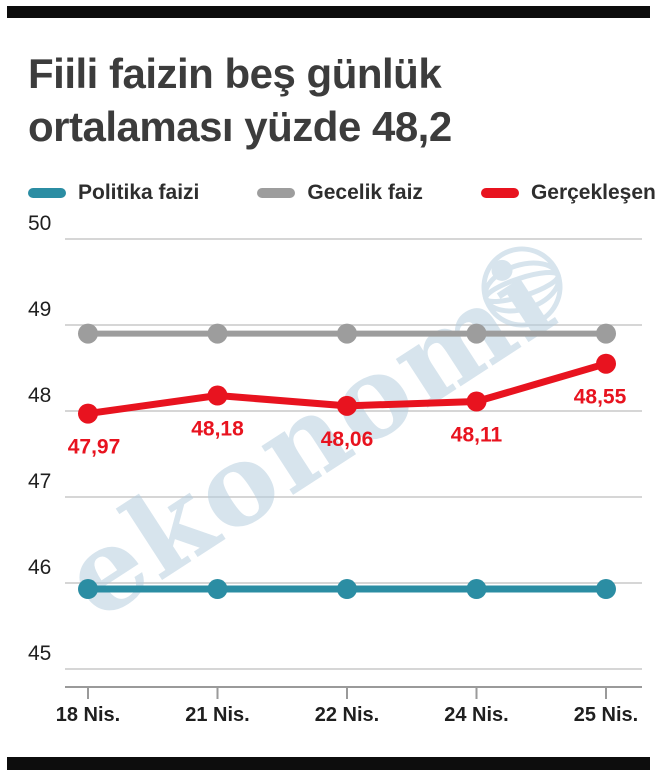 Image resolution: width=657 pixels, height=778 pixels. What do you see at coordinates (240, 126) in the screenshot?
I see `chart-title-line-2: ortalaması yüzde 48,2` at bounding box center [240, 126].